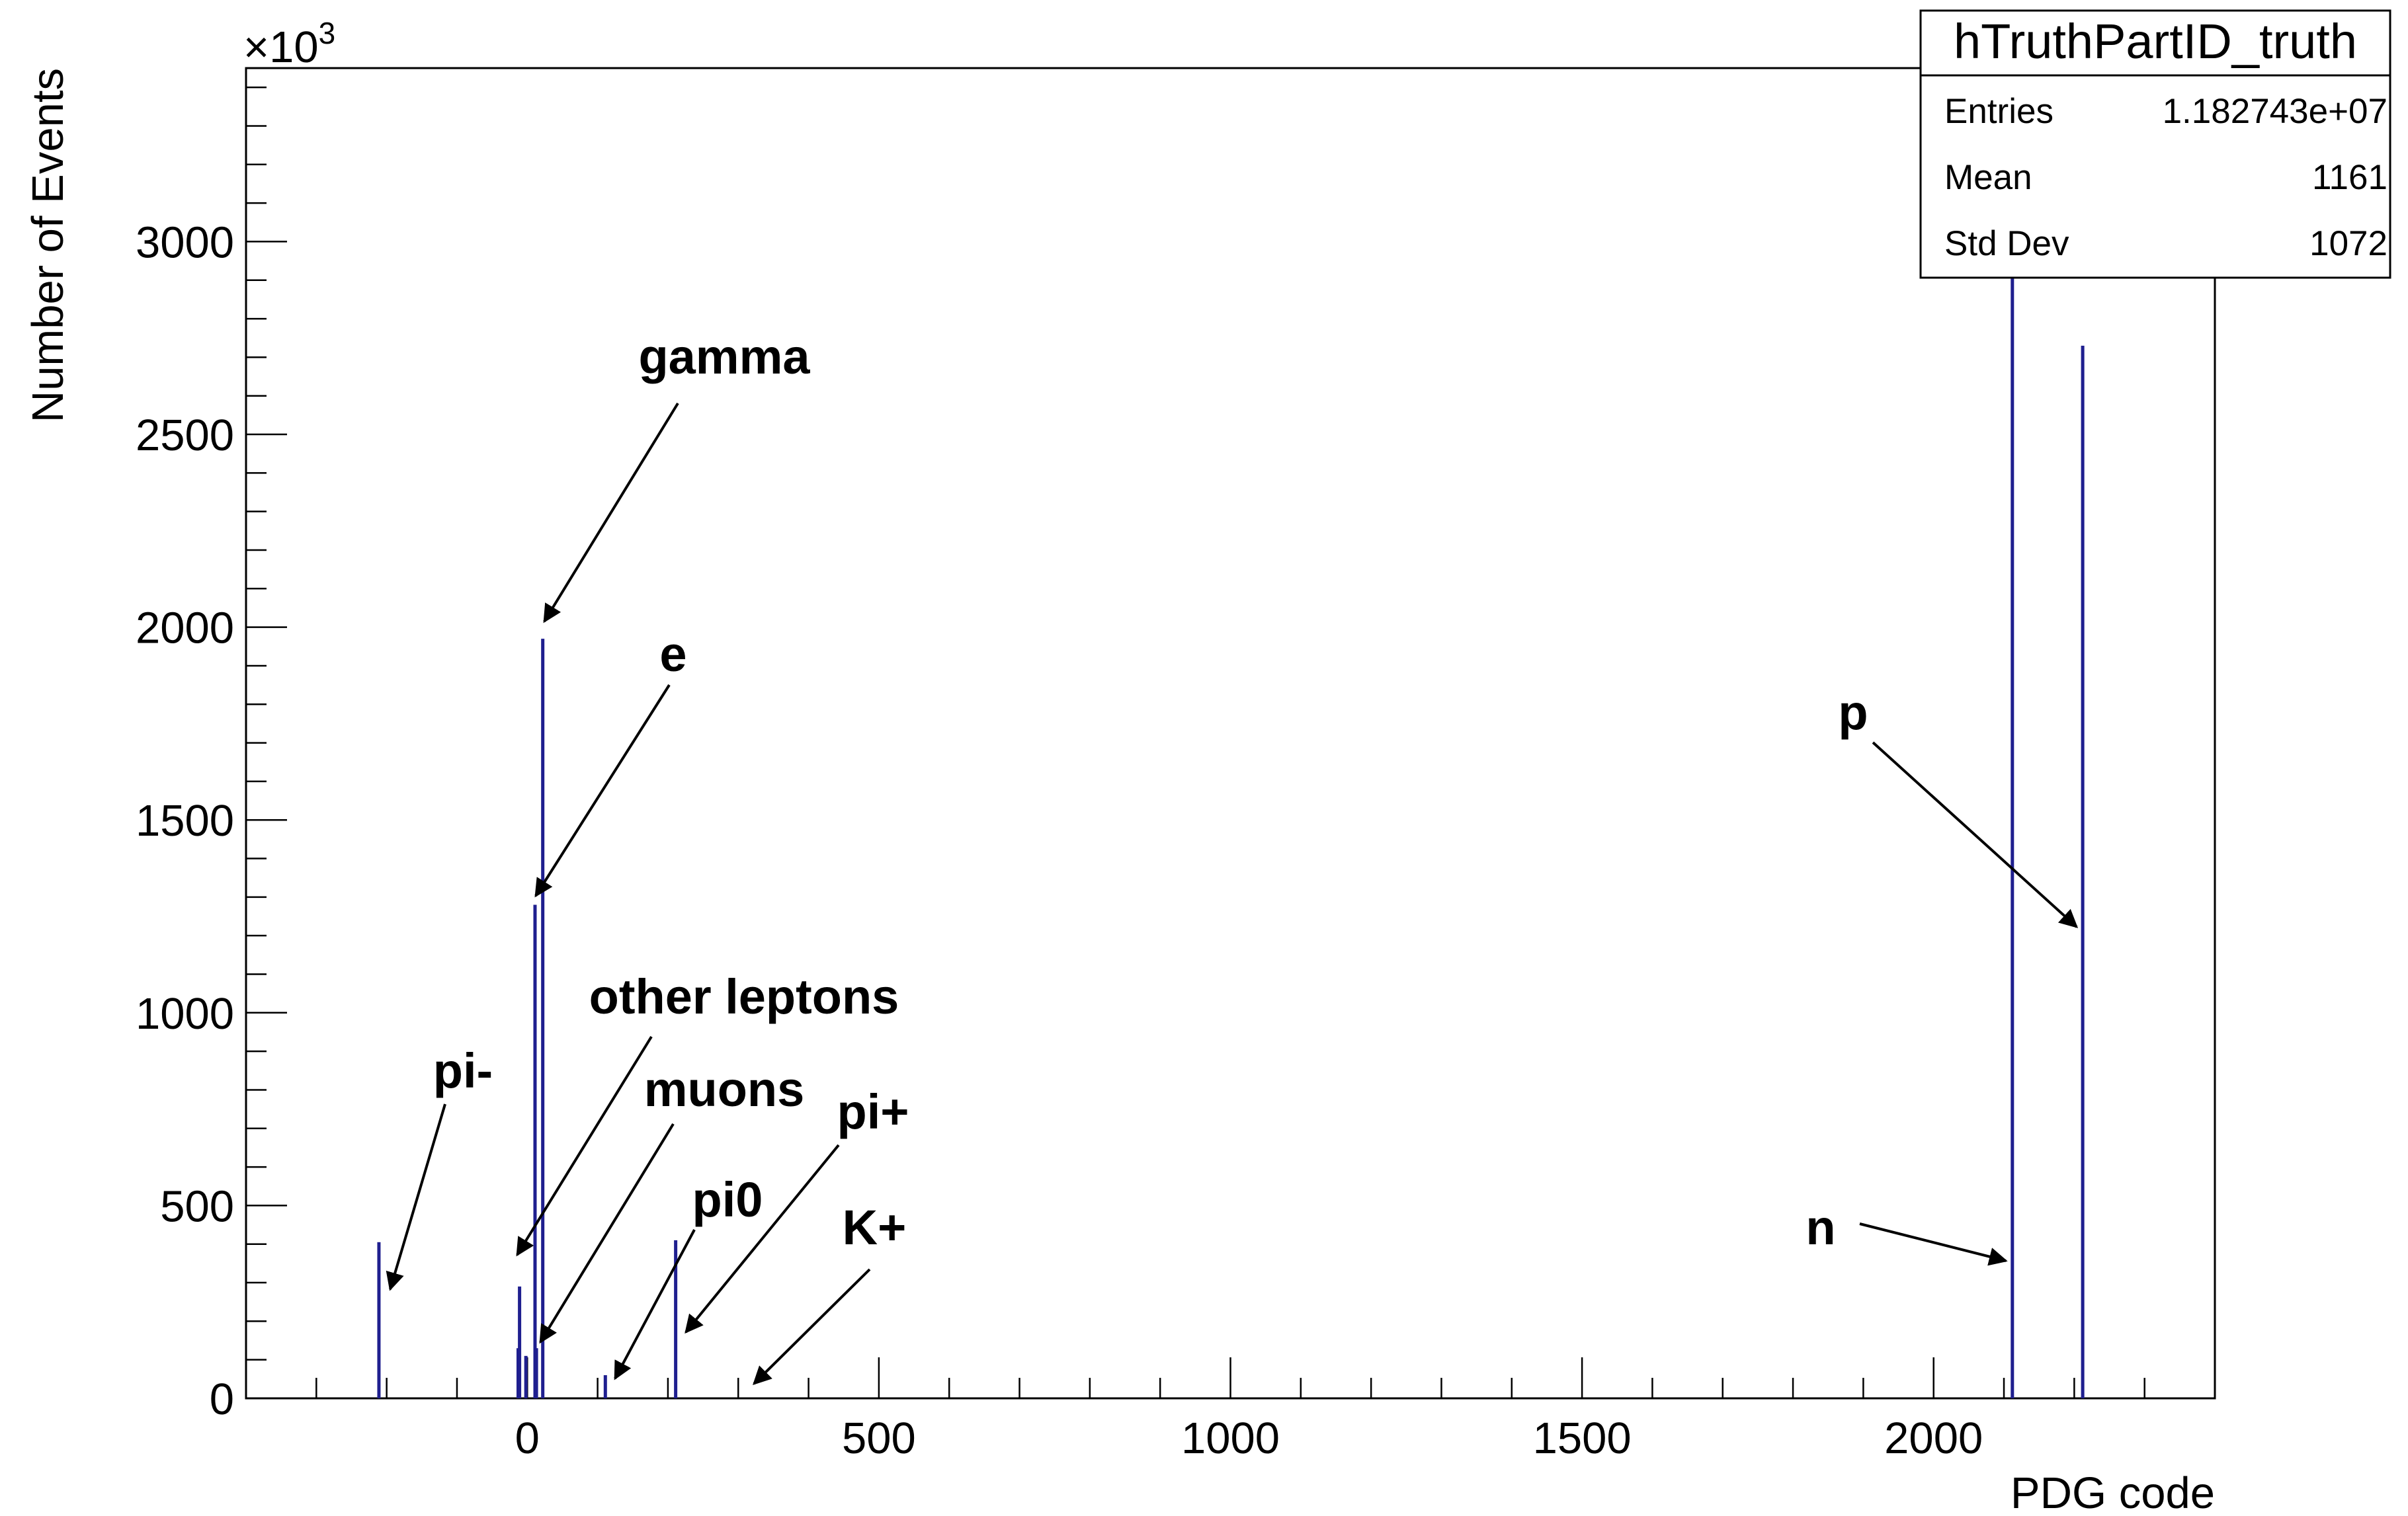  Describe the element at coordinates (185, 1014) in the screenshot. I see `y-tick-label: 1000` at that location.